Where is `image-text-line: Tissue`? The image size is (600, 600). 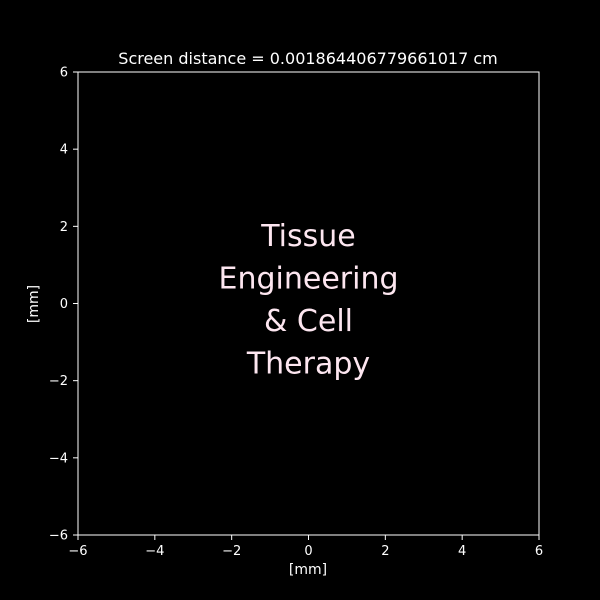 image-text-line: Tissue is located at coordinates (307, 236).